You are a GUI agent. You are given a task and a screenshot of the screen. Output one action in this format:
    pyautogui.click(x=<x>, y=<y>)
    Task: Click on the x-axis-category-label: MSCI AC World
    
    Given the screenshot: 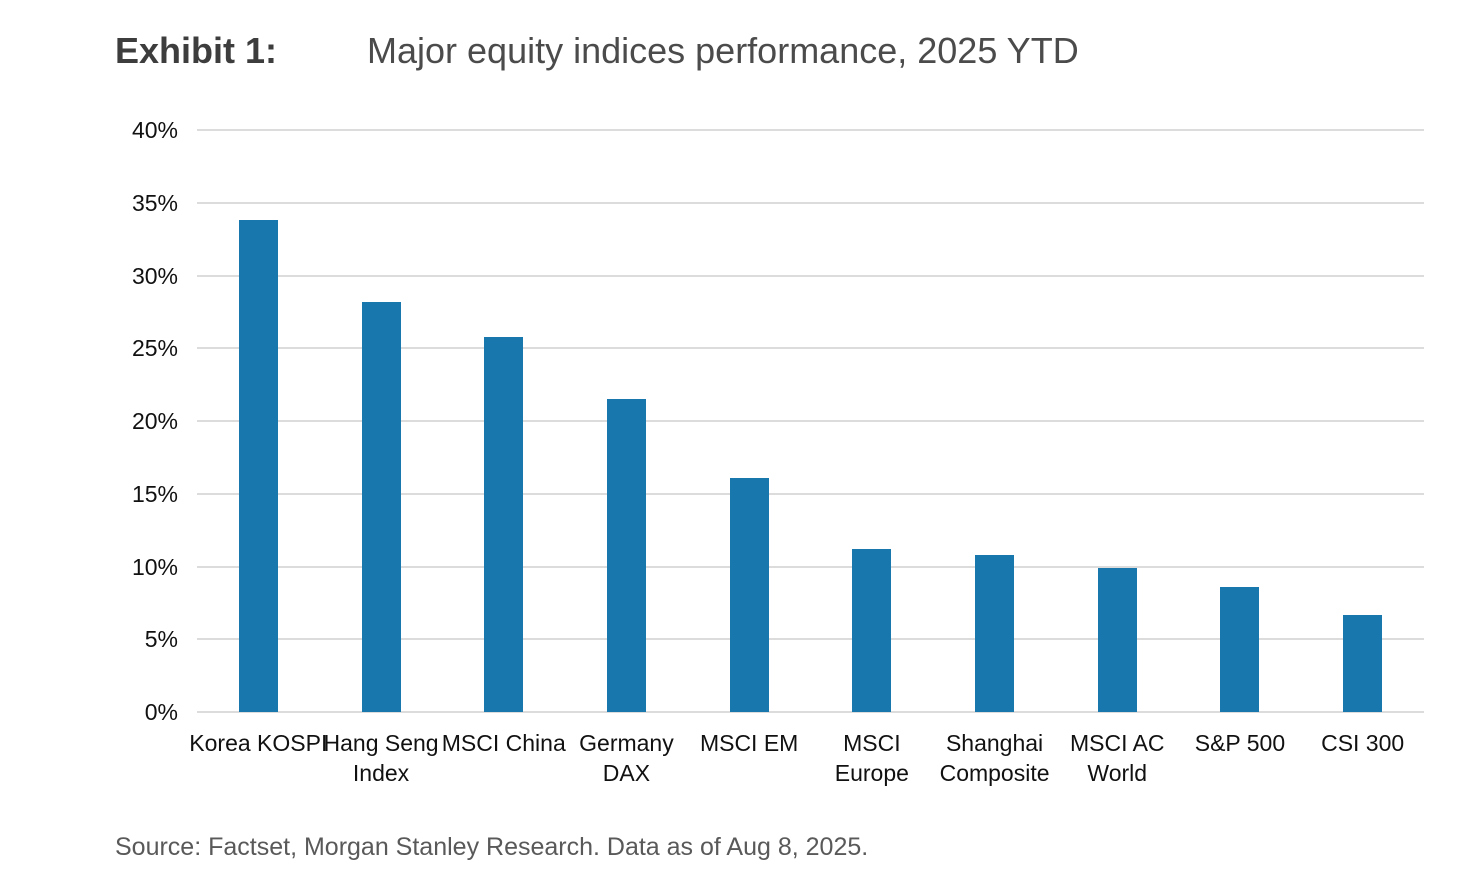 What is the action you would take?
    pyautogui.click(x=1117, y=758)
    